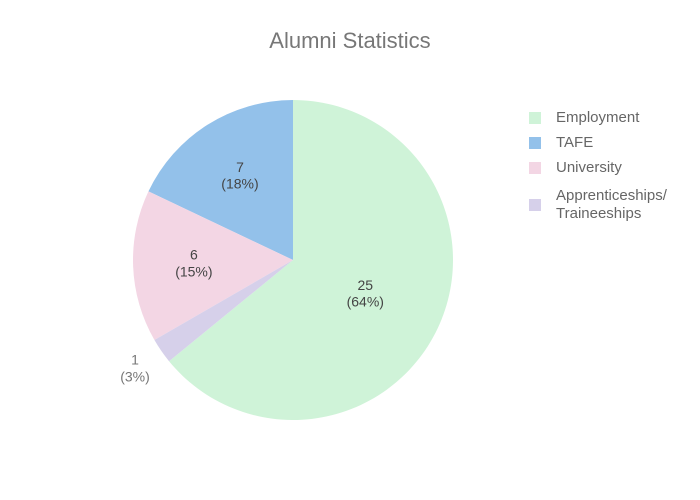 The image size is (700, 500). What do you see at coordinates (589, 167) in the screenshot?
I see `legend-label: University` at bounding box center [589, 167].